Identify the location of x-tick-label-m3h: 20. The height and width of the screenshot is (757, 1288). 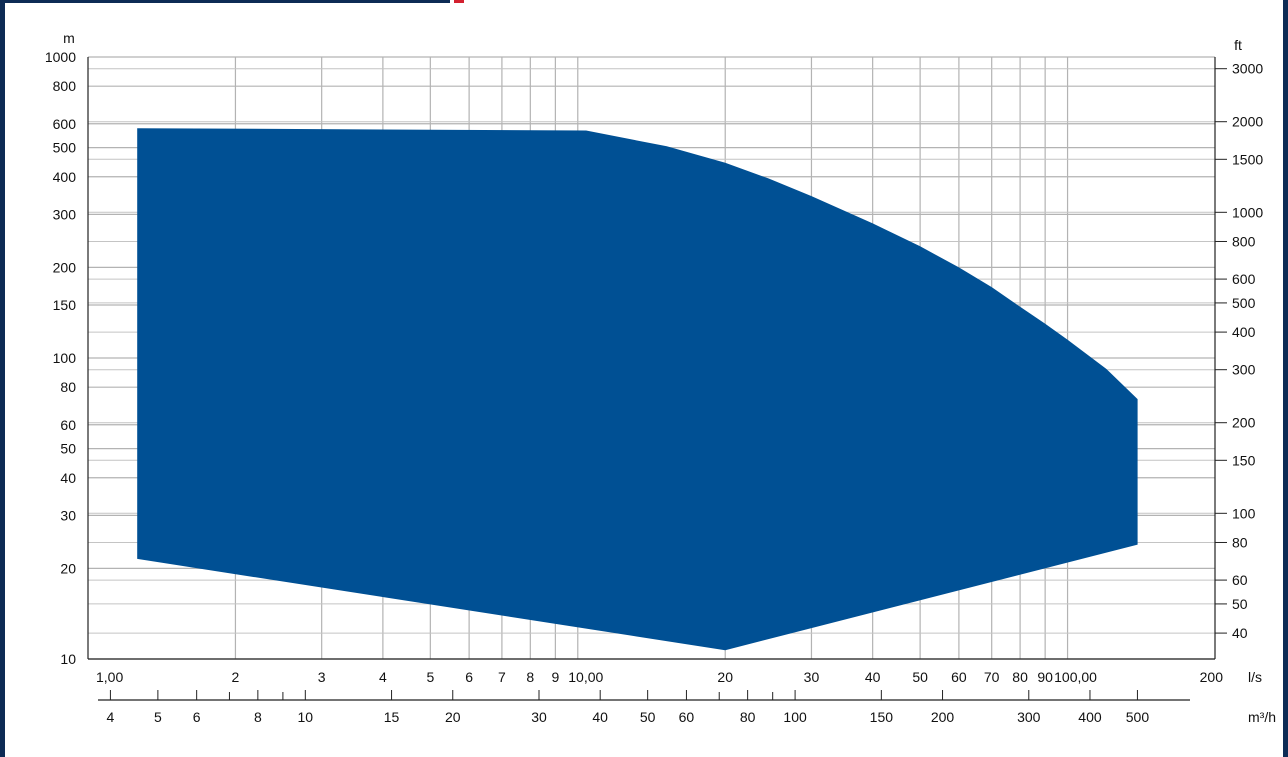
(453, 717).